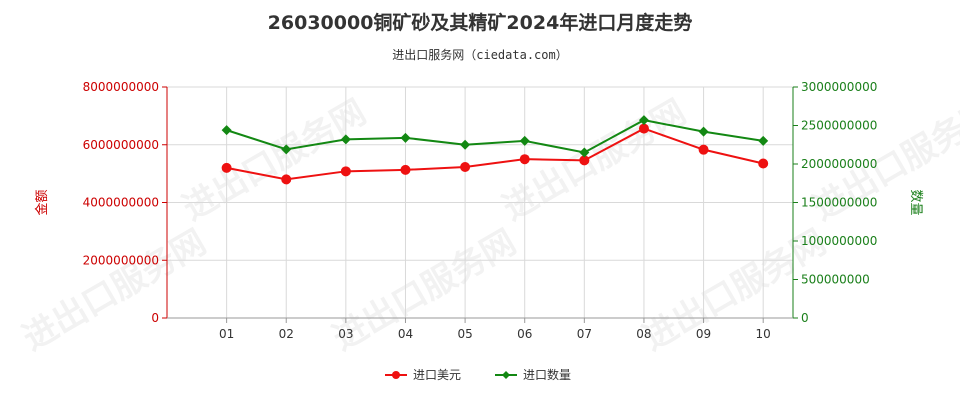  Describe the element at coordinates (584, 334) in the screenshot. I see `x-tick-label: 07` at that location.